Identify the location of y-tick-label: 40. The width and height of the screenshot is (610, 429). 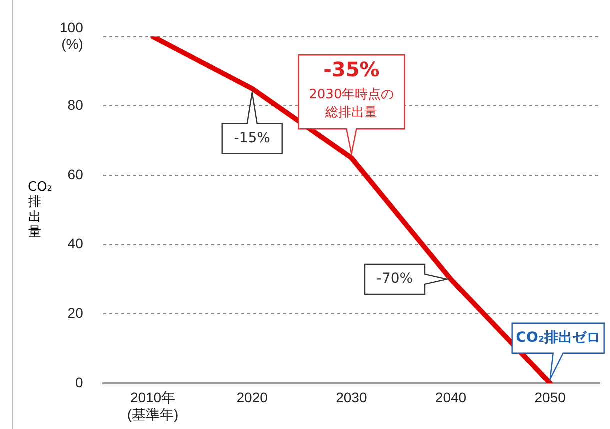
(76, 244).